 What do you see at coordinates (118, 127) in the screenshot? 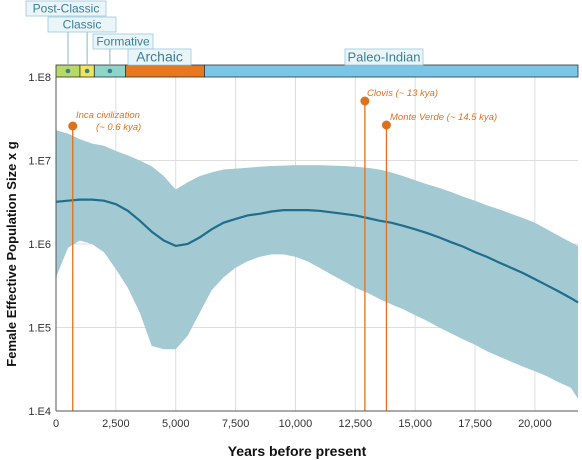
I see `annotation-label: (~ 0.6 kya)` at bounding box center [118, 127].